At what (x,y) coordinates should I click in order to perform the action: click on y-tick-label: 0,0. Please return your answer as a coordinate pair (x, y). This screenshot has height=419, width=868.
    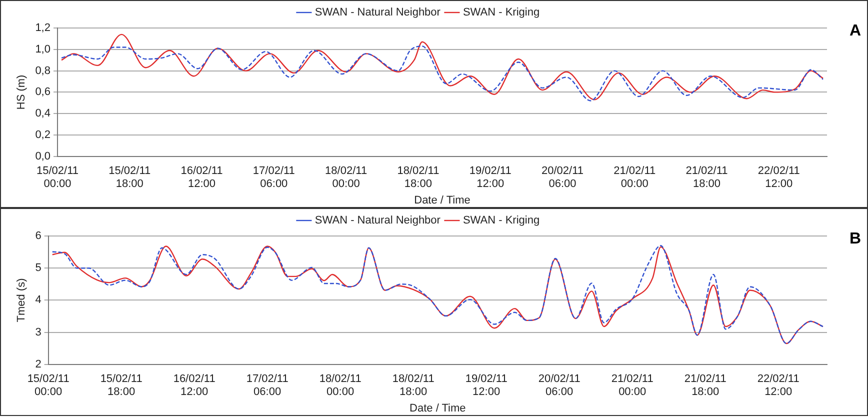
    Looking at the image, I should click on (42, 156).